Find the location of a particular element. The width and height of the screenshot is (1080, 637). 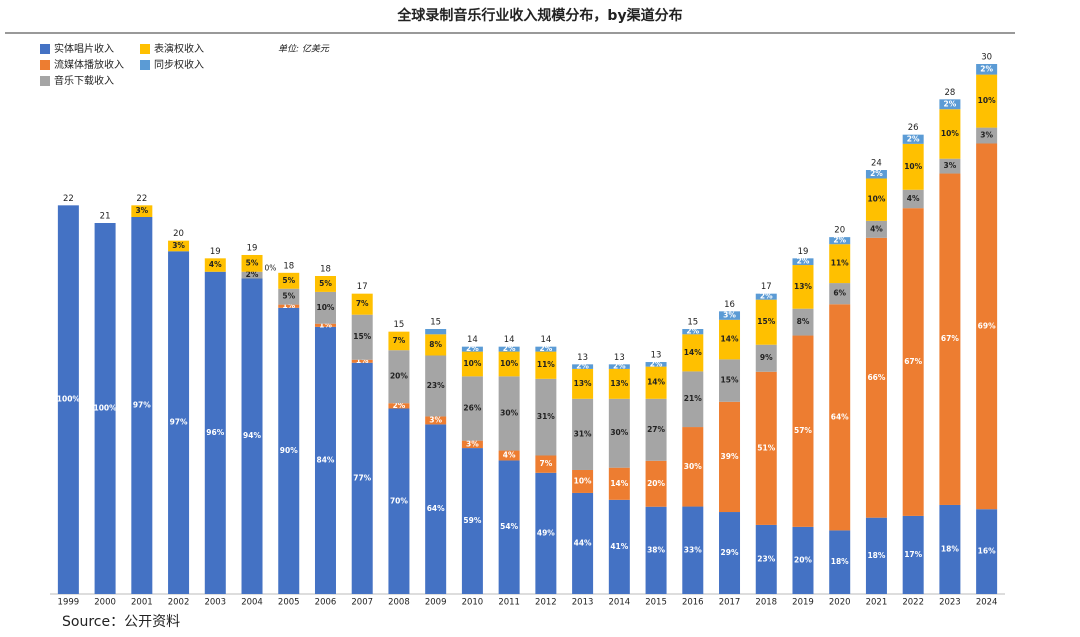

value-label: 54% is located at coordinates (509, 526).